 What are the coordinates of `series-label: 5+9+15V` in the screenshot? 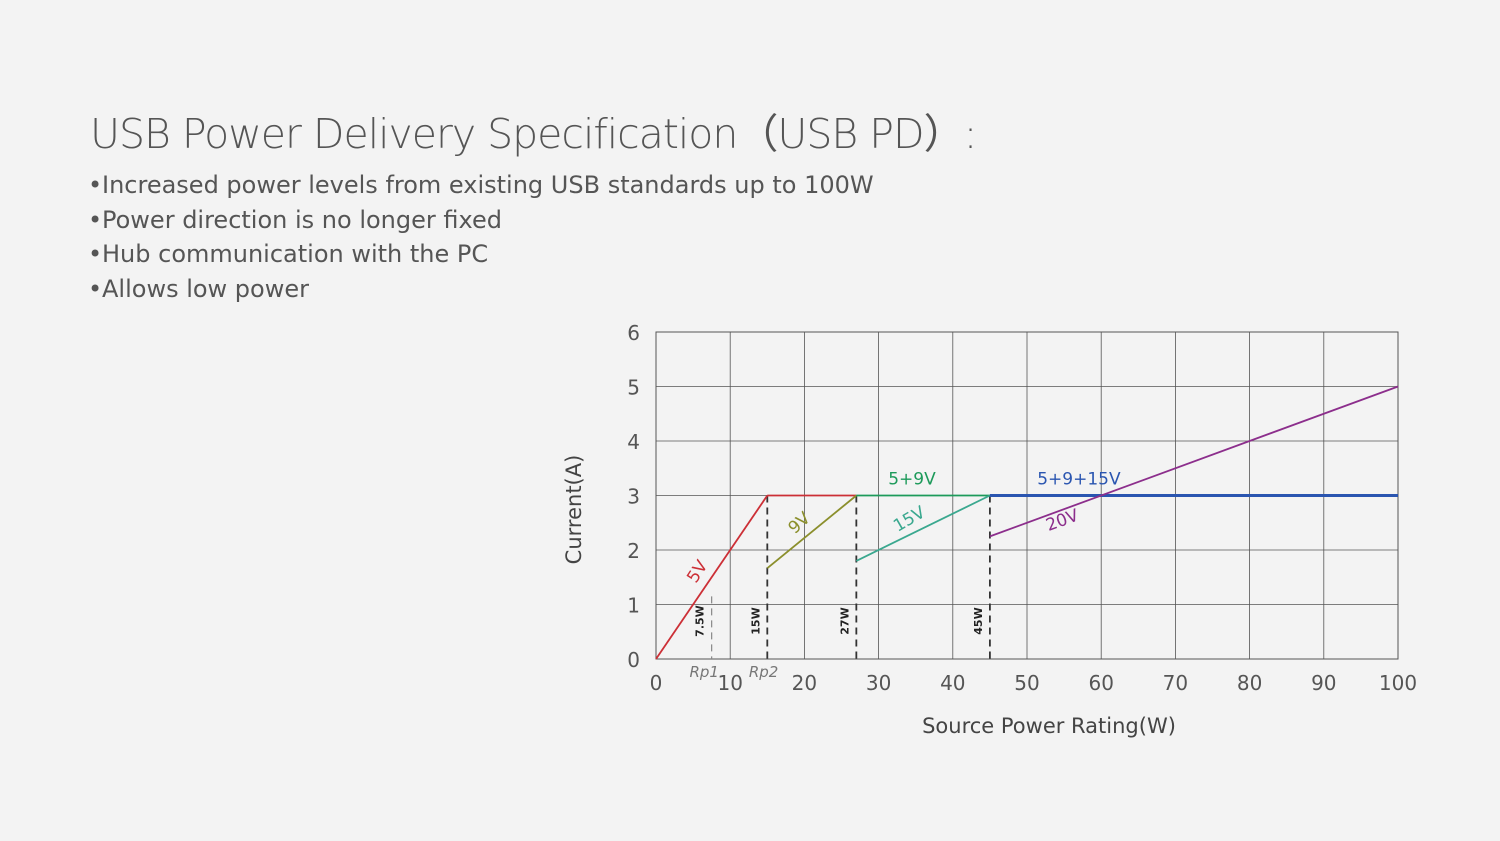 It's located at (1079, 480).